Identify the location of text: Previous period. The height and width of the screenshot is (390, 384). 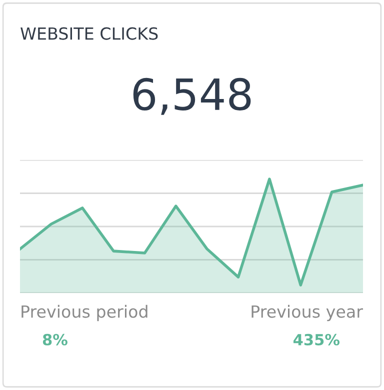
(85, 313).